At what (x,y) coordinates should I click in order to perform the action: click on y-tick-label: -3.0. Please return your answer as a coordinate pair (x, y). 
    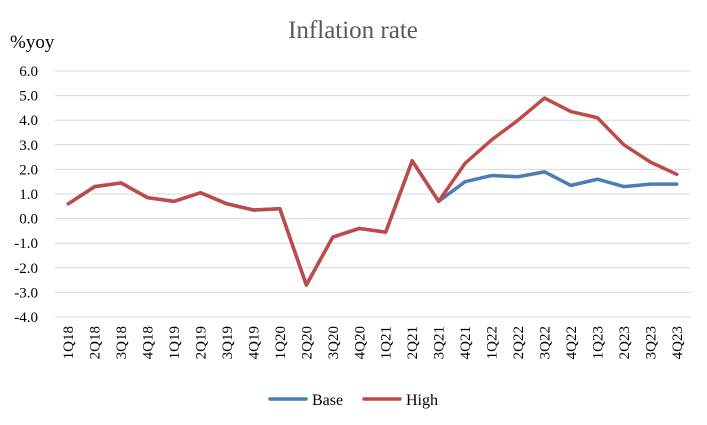
    Looking at the image, I should click on (26, 293).